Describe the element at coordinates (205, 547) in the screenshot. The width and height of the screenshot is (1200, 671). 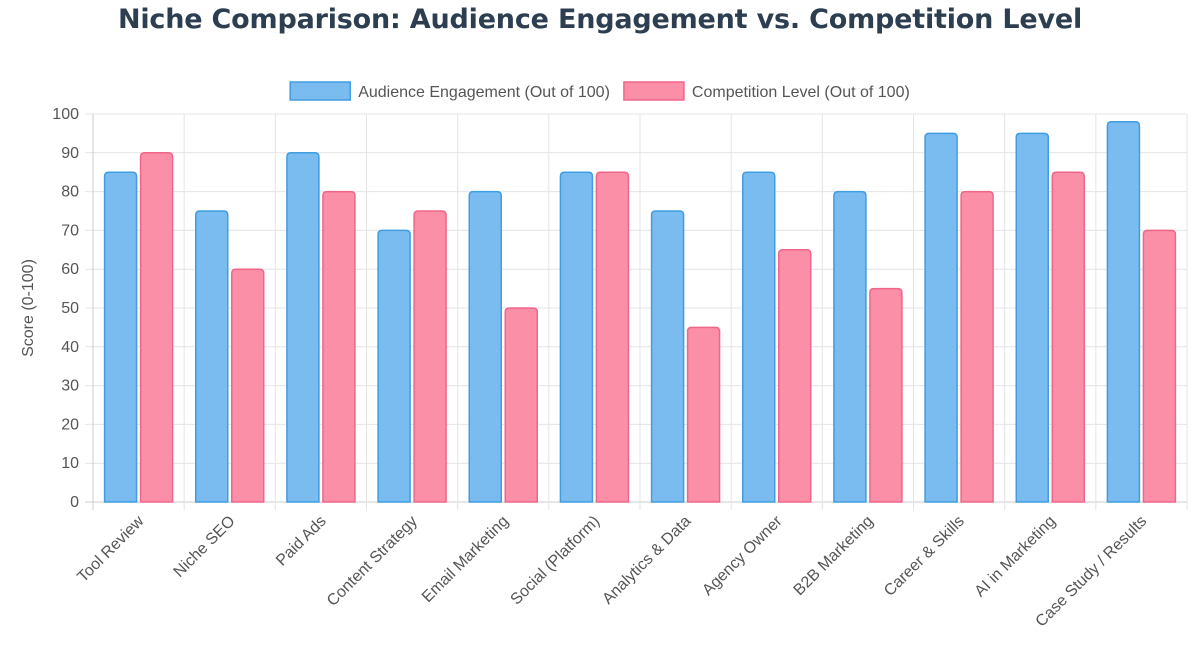
I see `x-tick-label: Niche SEO` at that location.